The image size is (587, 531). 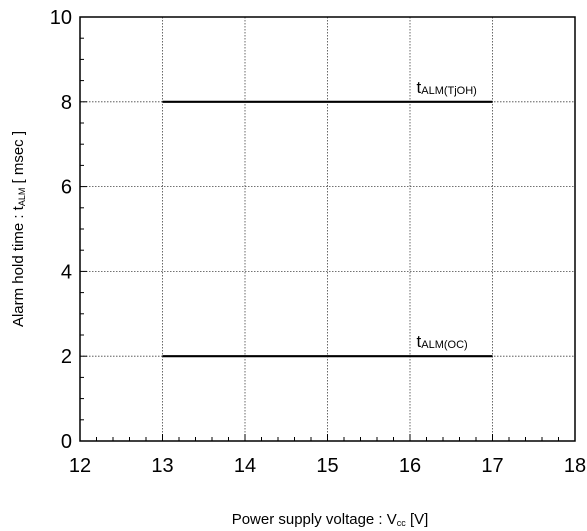 I want to click on y-axis-title-tail: [ msec ], so click(x=18, y=159).